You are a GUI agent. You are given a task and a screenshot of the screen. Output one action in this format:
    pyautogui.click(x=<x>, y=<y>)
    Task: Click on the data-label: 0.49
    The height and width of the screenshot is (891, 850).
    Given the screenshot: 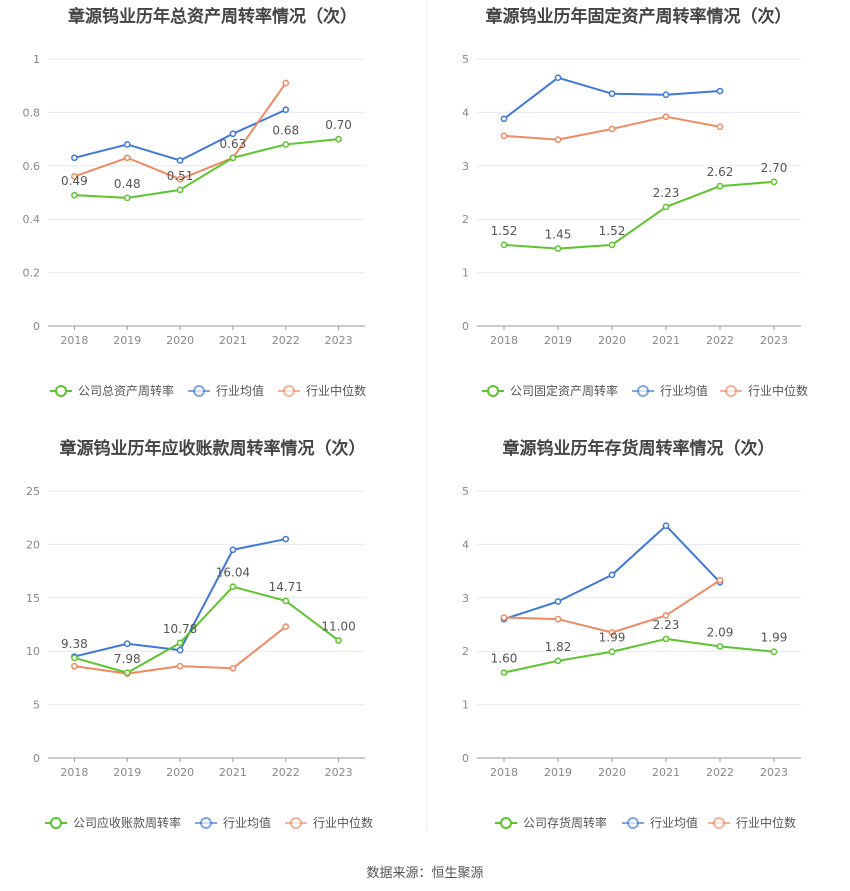 What is the action you would take?
    pyautogui.click(x=74, y=181)
    